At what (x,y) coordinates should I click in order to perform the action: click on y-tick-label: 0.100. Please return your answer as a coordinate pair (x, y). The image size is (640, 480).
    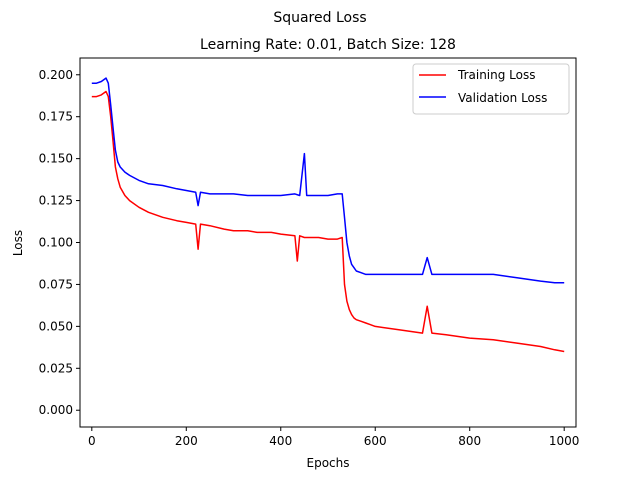
    Looking at the image, I should click on (56, 243).